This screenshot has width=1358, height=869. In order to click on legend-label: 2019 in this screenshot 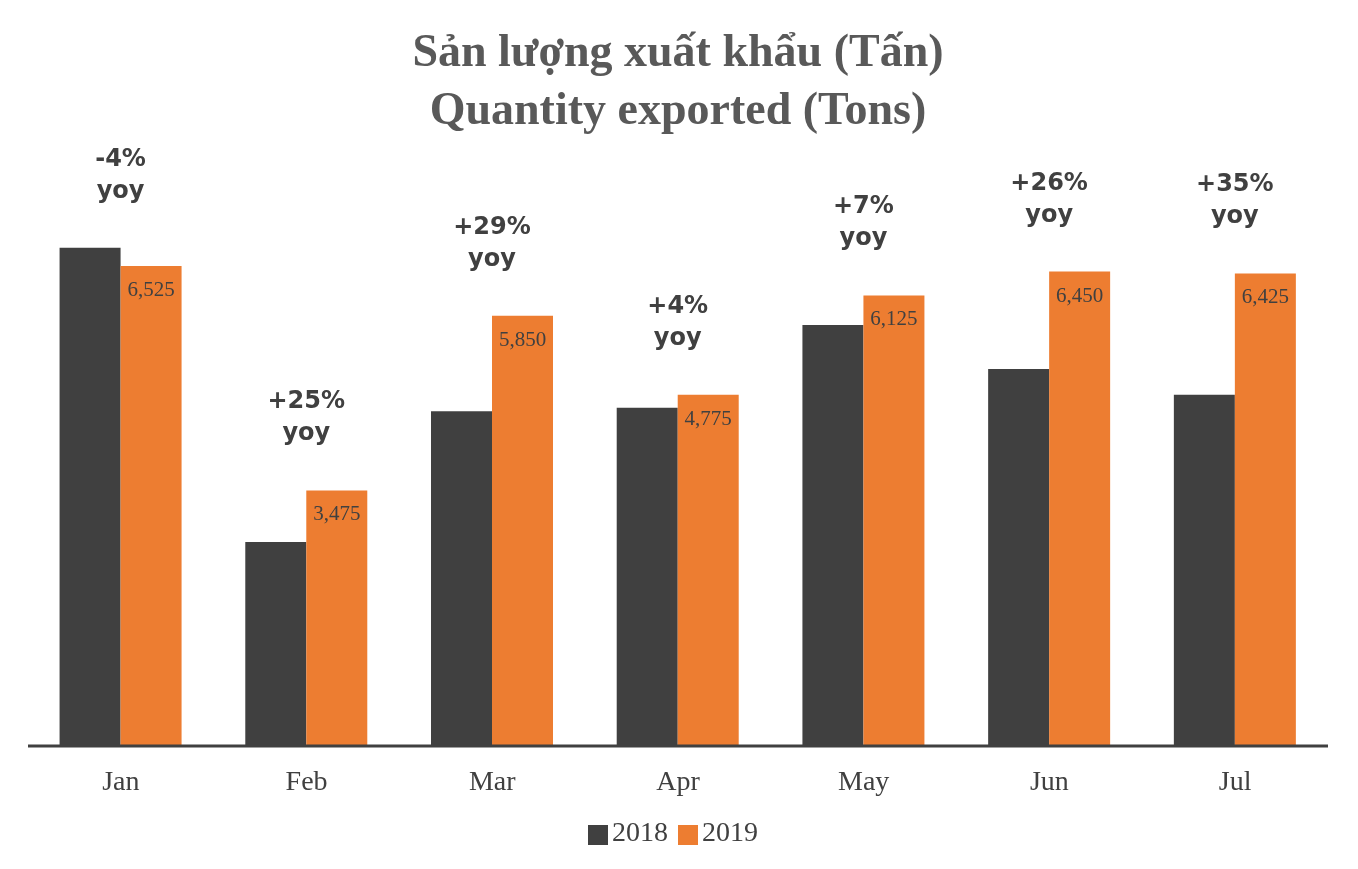, I will do `click(730, 831)`.